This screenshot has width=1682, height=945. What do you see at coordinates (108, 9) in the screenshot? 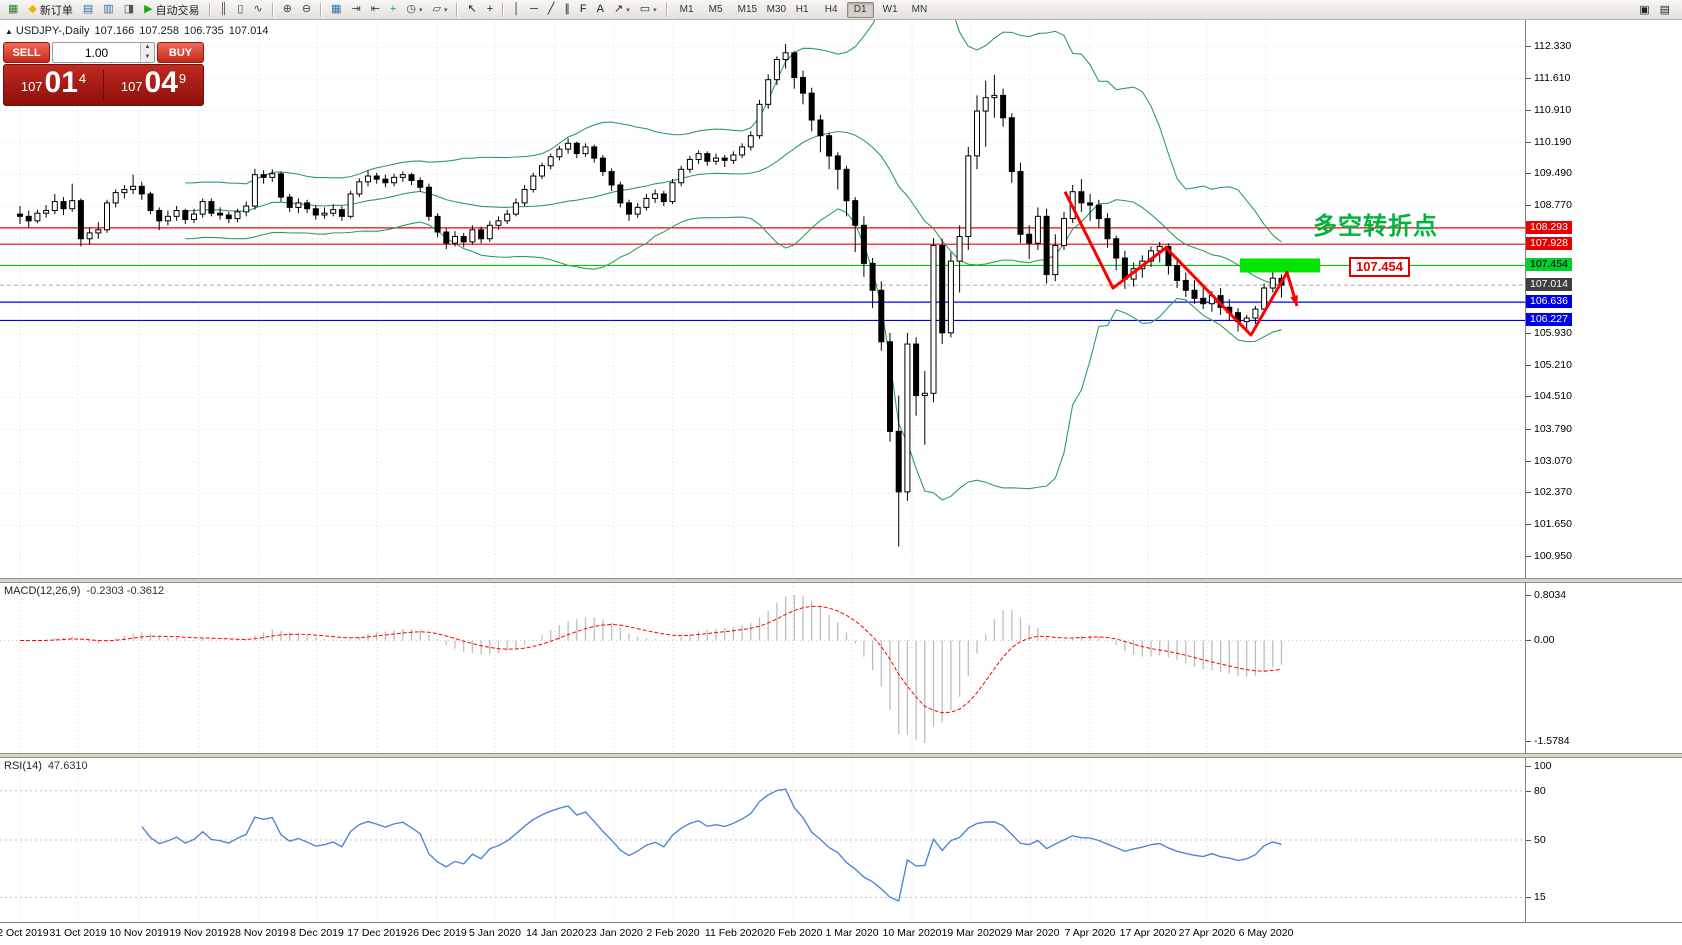
I see `profiles-icon: ▥` at bounding box center [108, 9].